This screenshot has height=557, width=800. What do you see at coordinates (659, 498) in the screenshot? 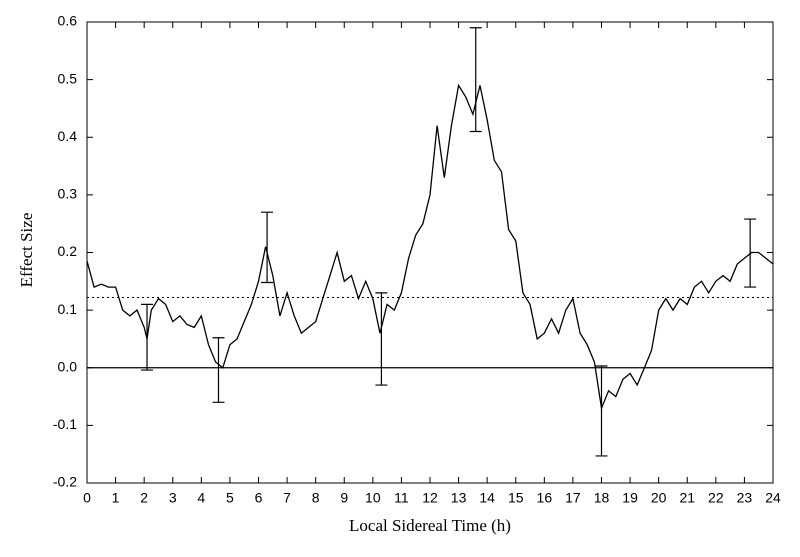
I see `x-tick-label: 20` at bounding box center [659, 498].